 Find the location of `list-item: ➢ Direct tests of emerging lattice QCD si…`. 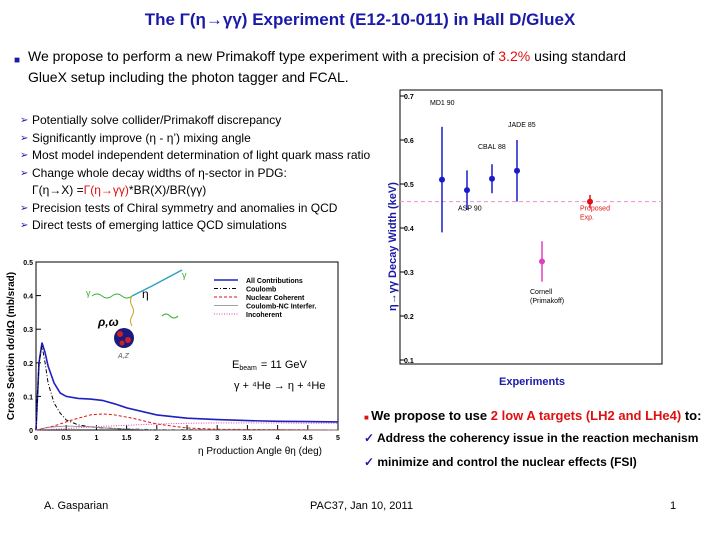

list-item: ➢ Direct tests of emerging lattice QCD si… is located at coordinates (200, 226).